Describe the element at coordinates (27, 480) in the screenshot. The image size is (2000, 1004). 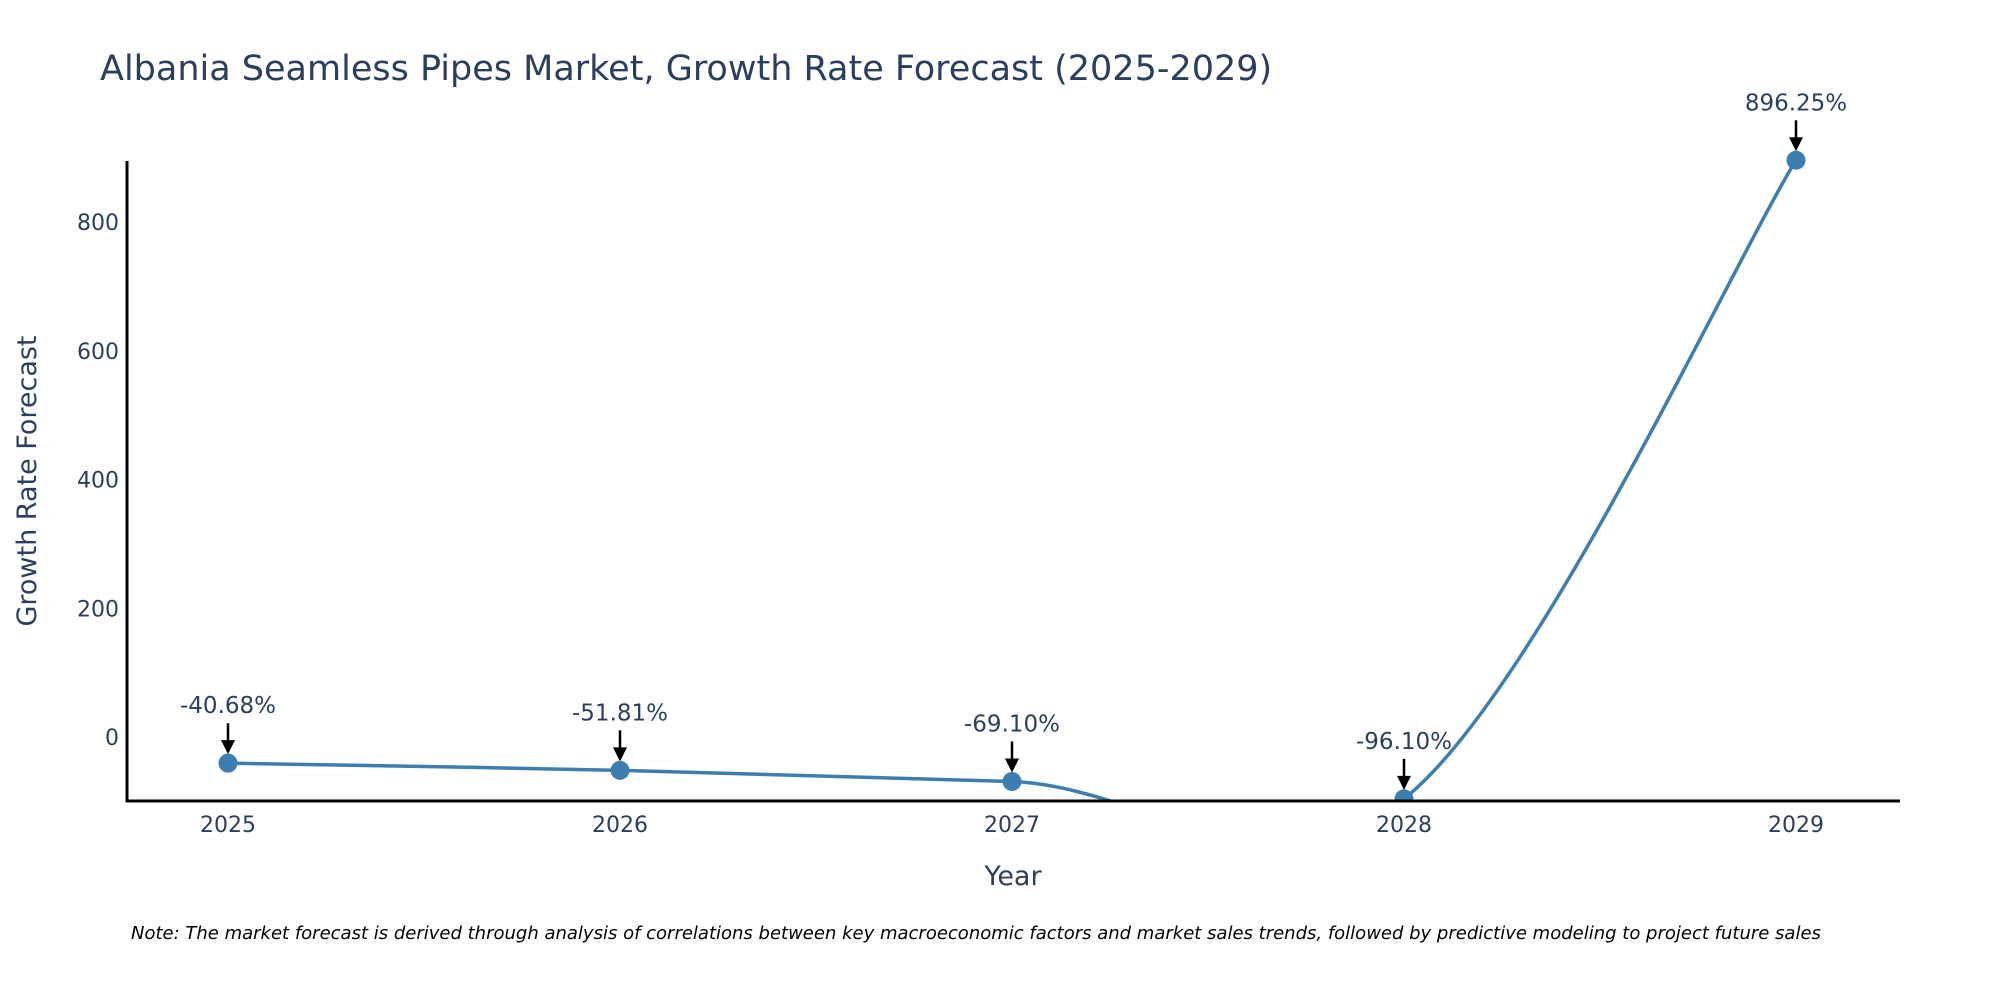
I see `y-axis-title: Growth Rate Forecast` at that location.